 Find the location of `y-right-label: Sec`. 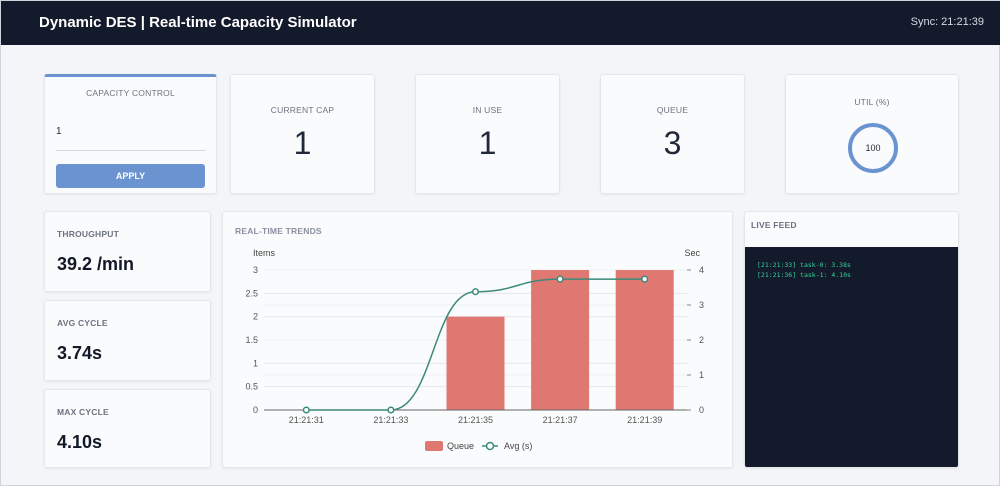

y-right-label: Sec is located at coordinates (692, 253).